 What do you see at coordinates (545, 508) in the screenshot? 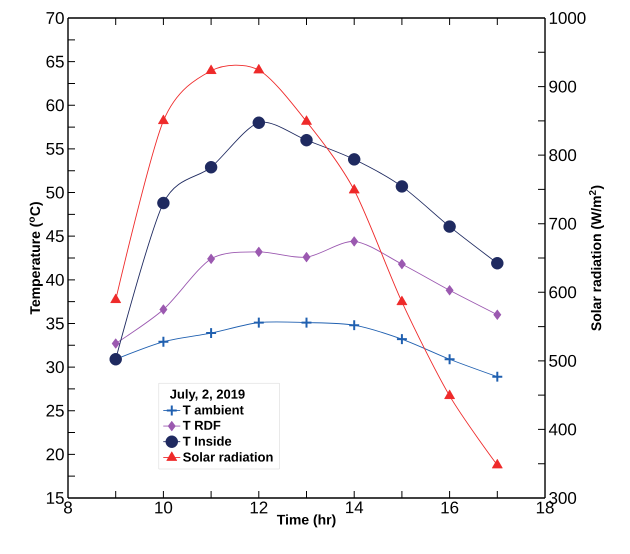
I see `x-tick-label: 18` at bounding box center [545, 508].